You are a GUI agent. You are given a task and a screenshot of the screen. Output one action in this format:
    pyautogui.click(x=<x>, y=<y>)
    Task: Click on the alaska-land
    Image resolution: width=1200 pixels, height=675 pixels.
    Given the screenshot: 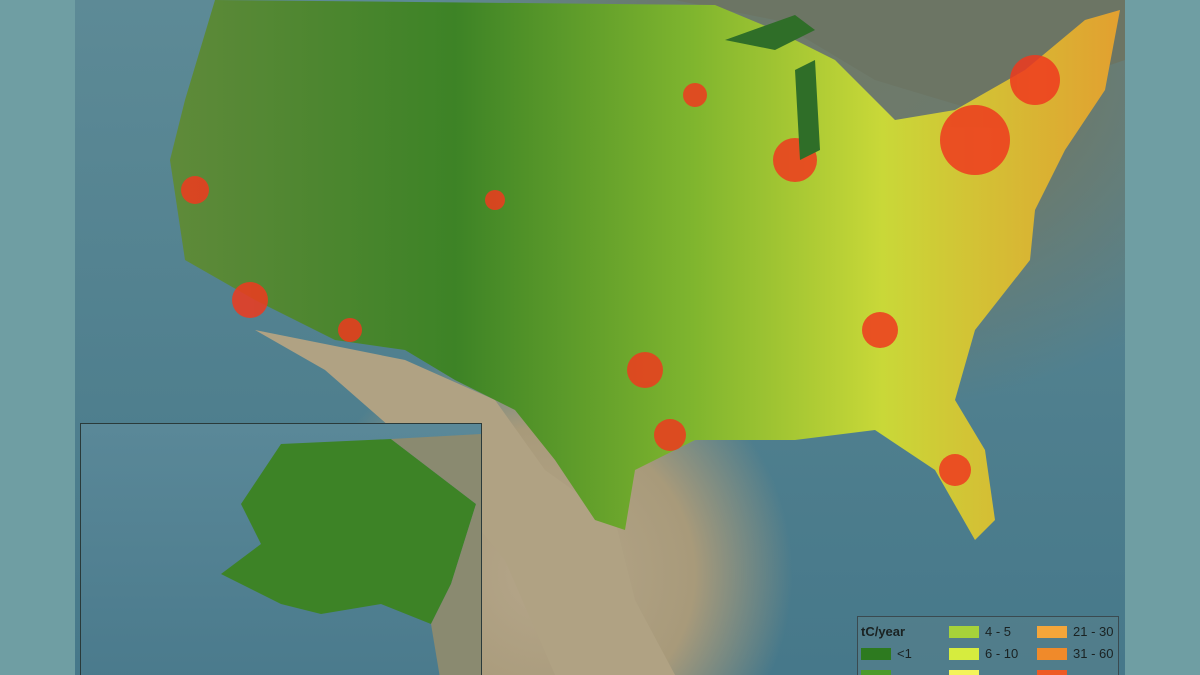 What is the action you would take?
    pyautogui.click(x=348, y=531)
    